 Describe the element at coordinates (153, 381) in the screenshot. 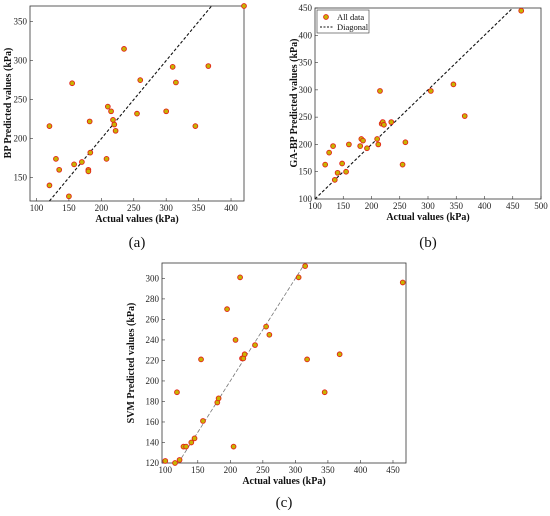

I see `panel-c-y-tick-label: 200` at that location.